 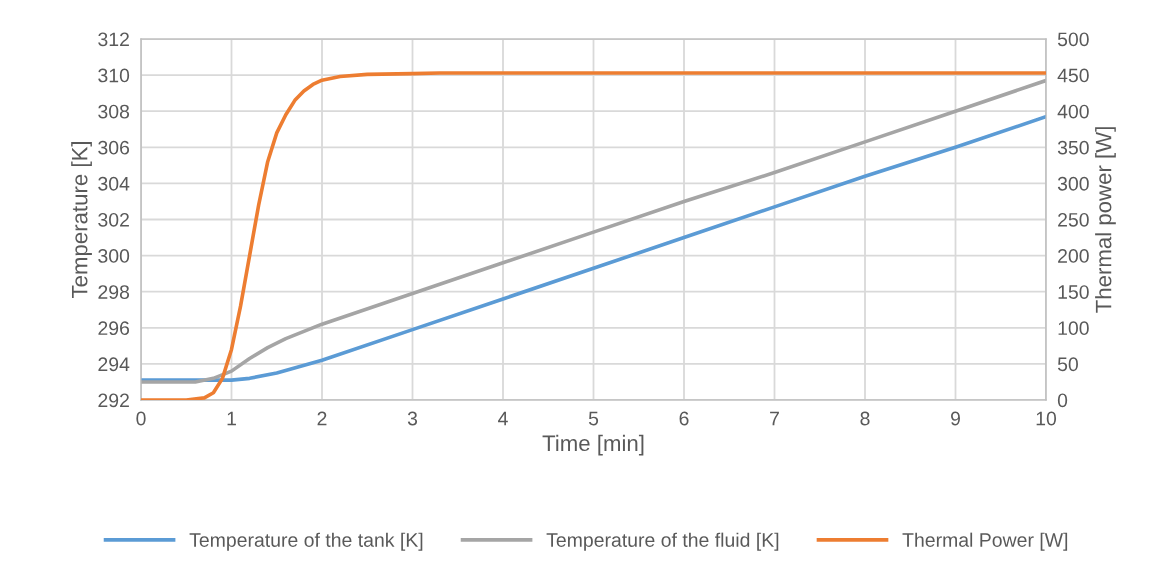 What do you see at coordinates (113, 219) in the screenshot?
I see `y-tick-label: 302` at bounding box center [113, 219].